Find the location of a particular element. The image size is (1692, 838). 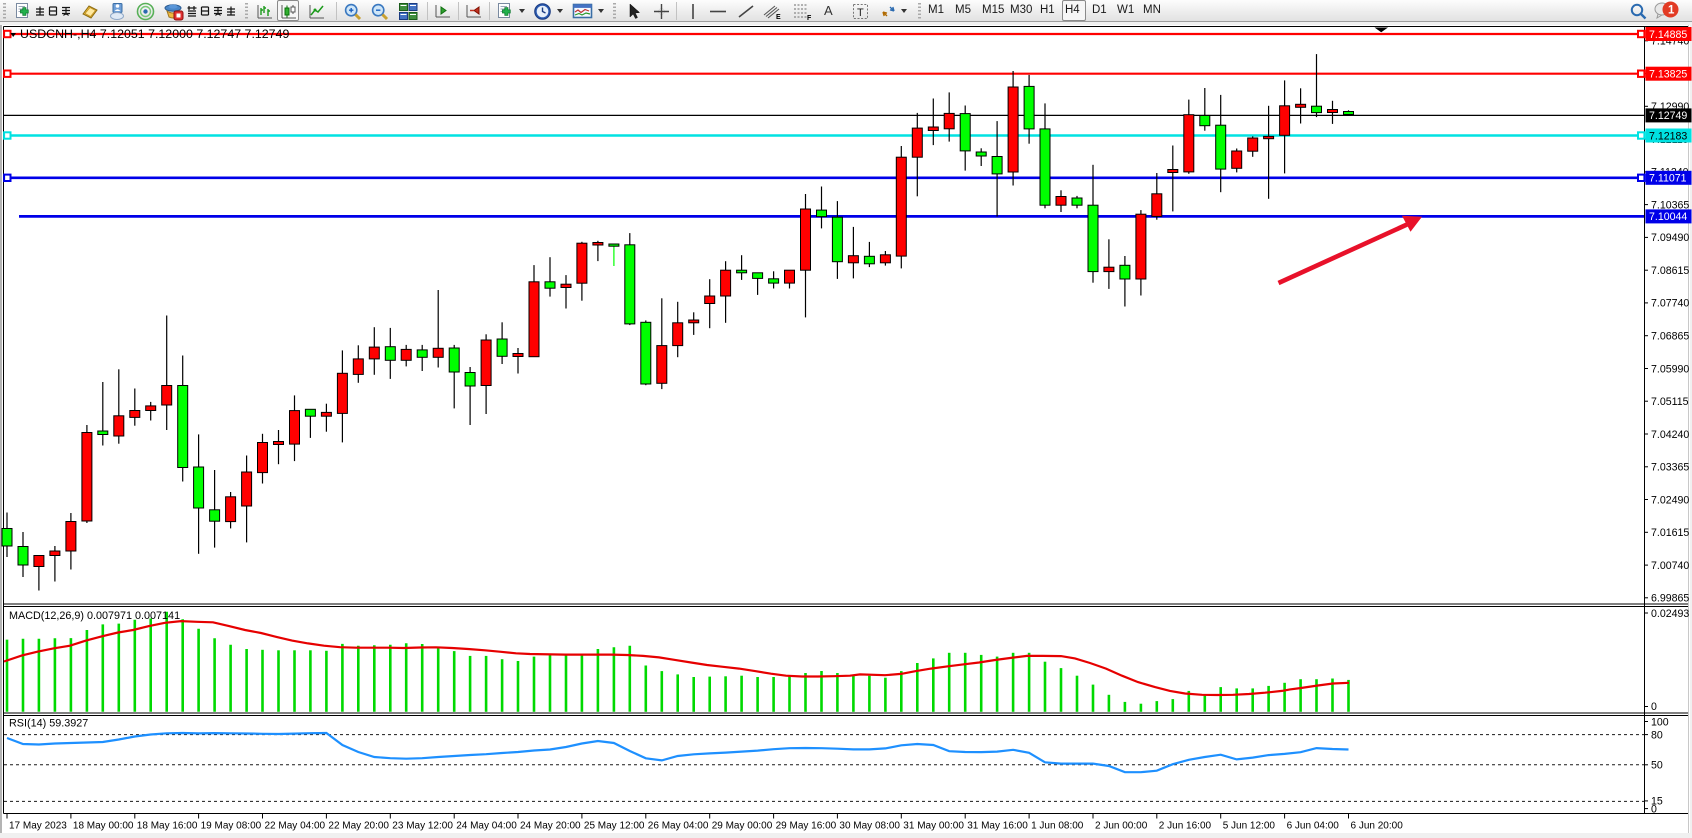

svg-text: 15 is located at coordinates (1657, 802).